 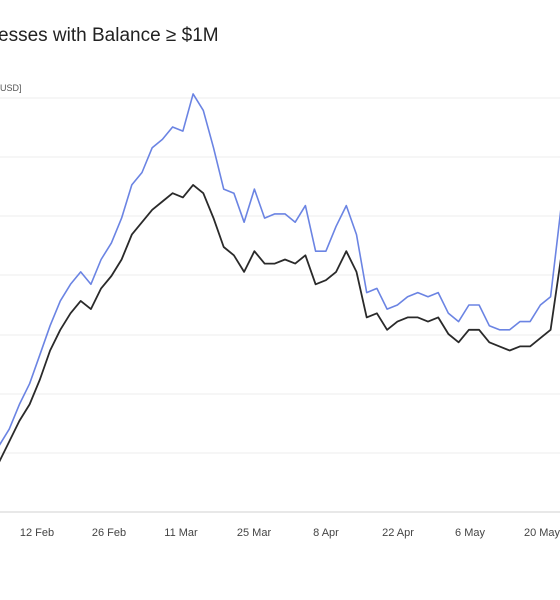 What do you see at coordinates (11, 88) in the screenshot?
I see `y-axis-unit-label: USD]` at bounding box center [11, 88].